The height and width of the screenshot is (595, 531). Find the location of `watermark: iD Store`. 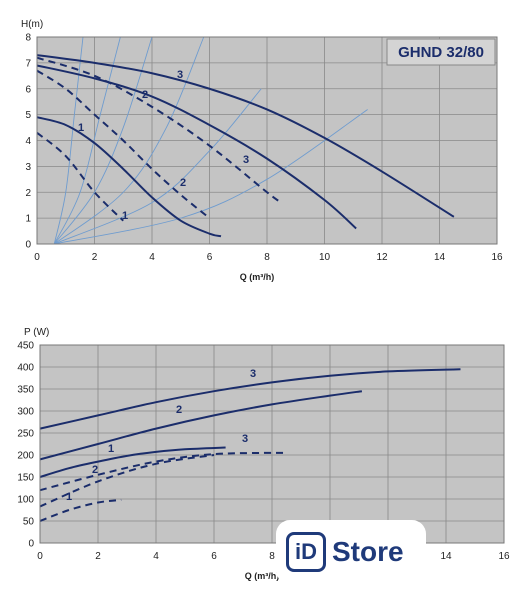

watermark: iD Store is located at coordinates (351, 552).